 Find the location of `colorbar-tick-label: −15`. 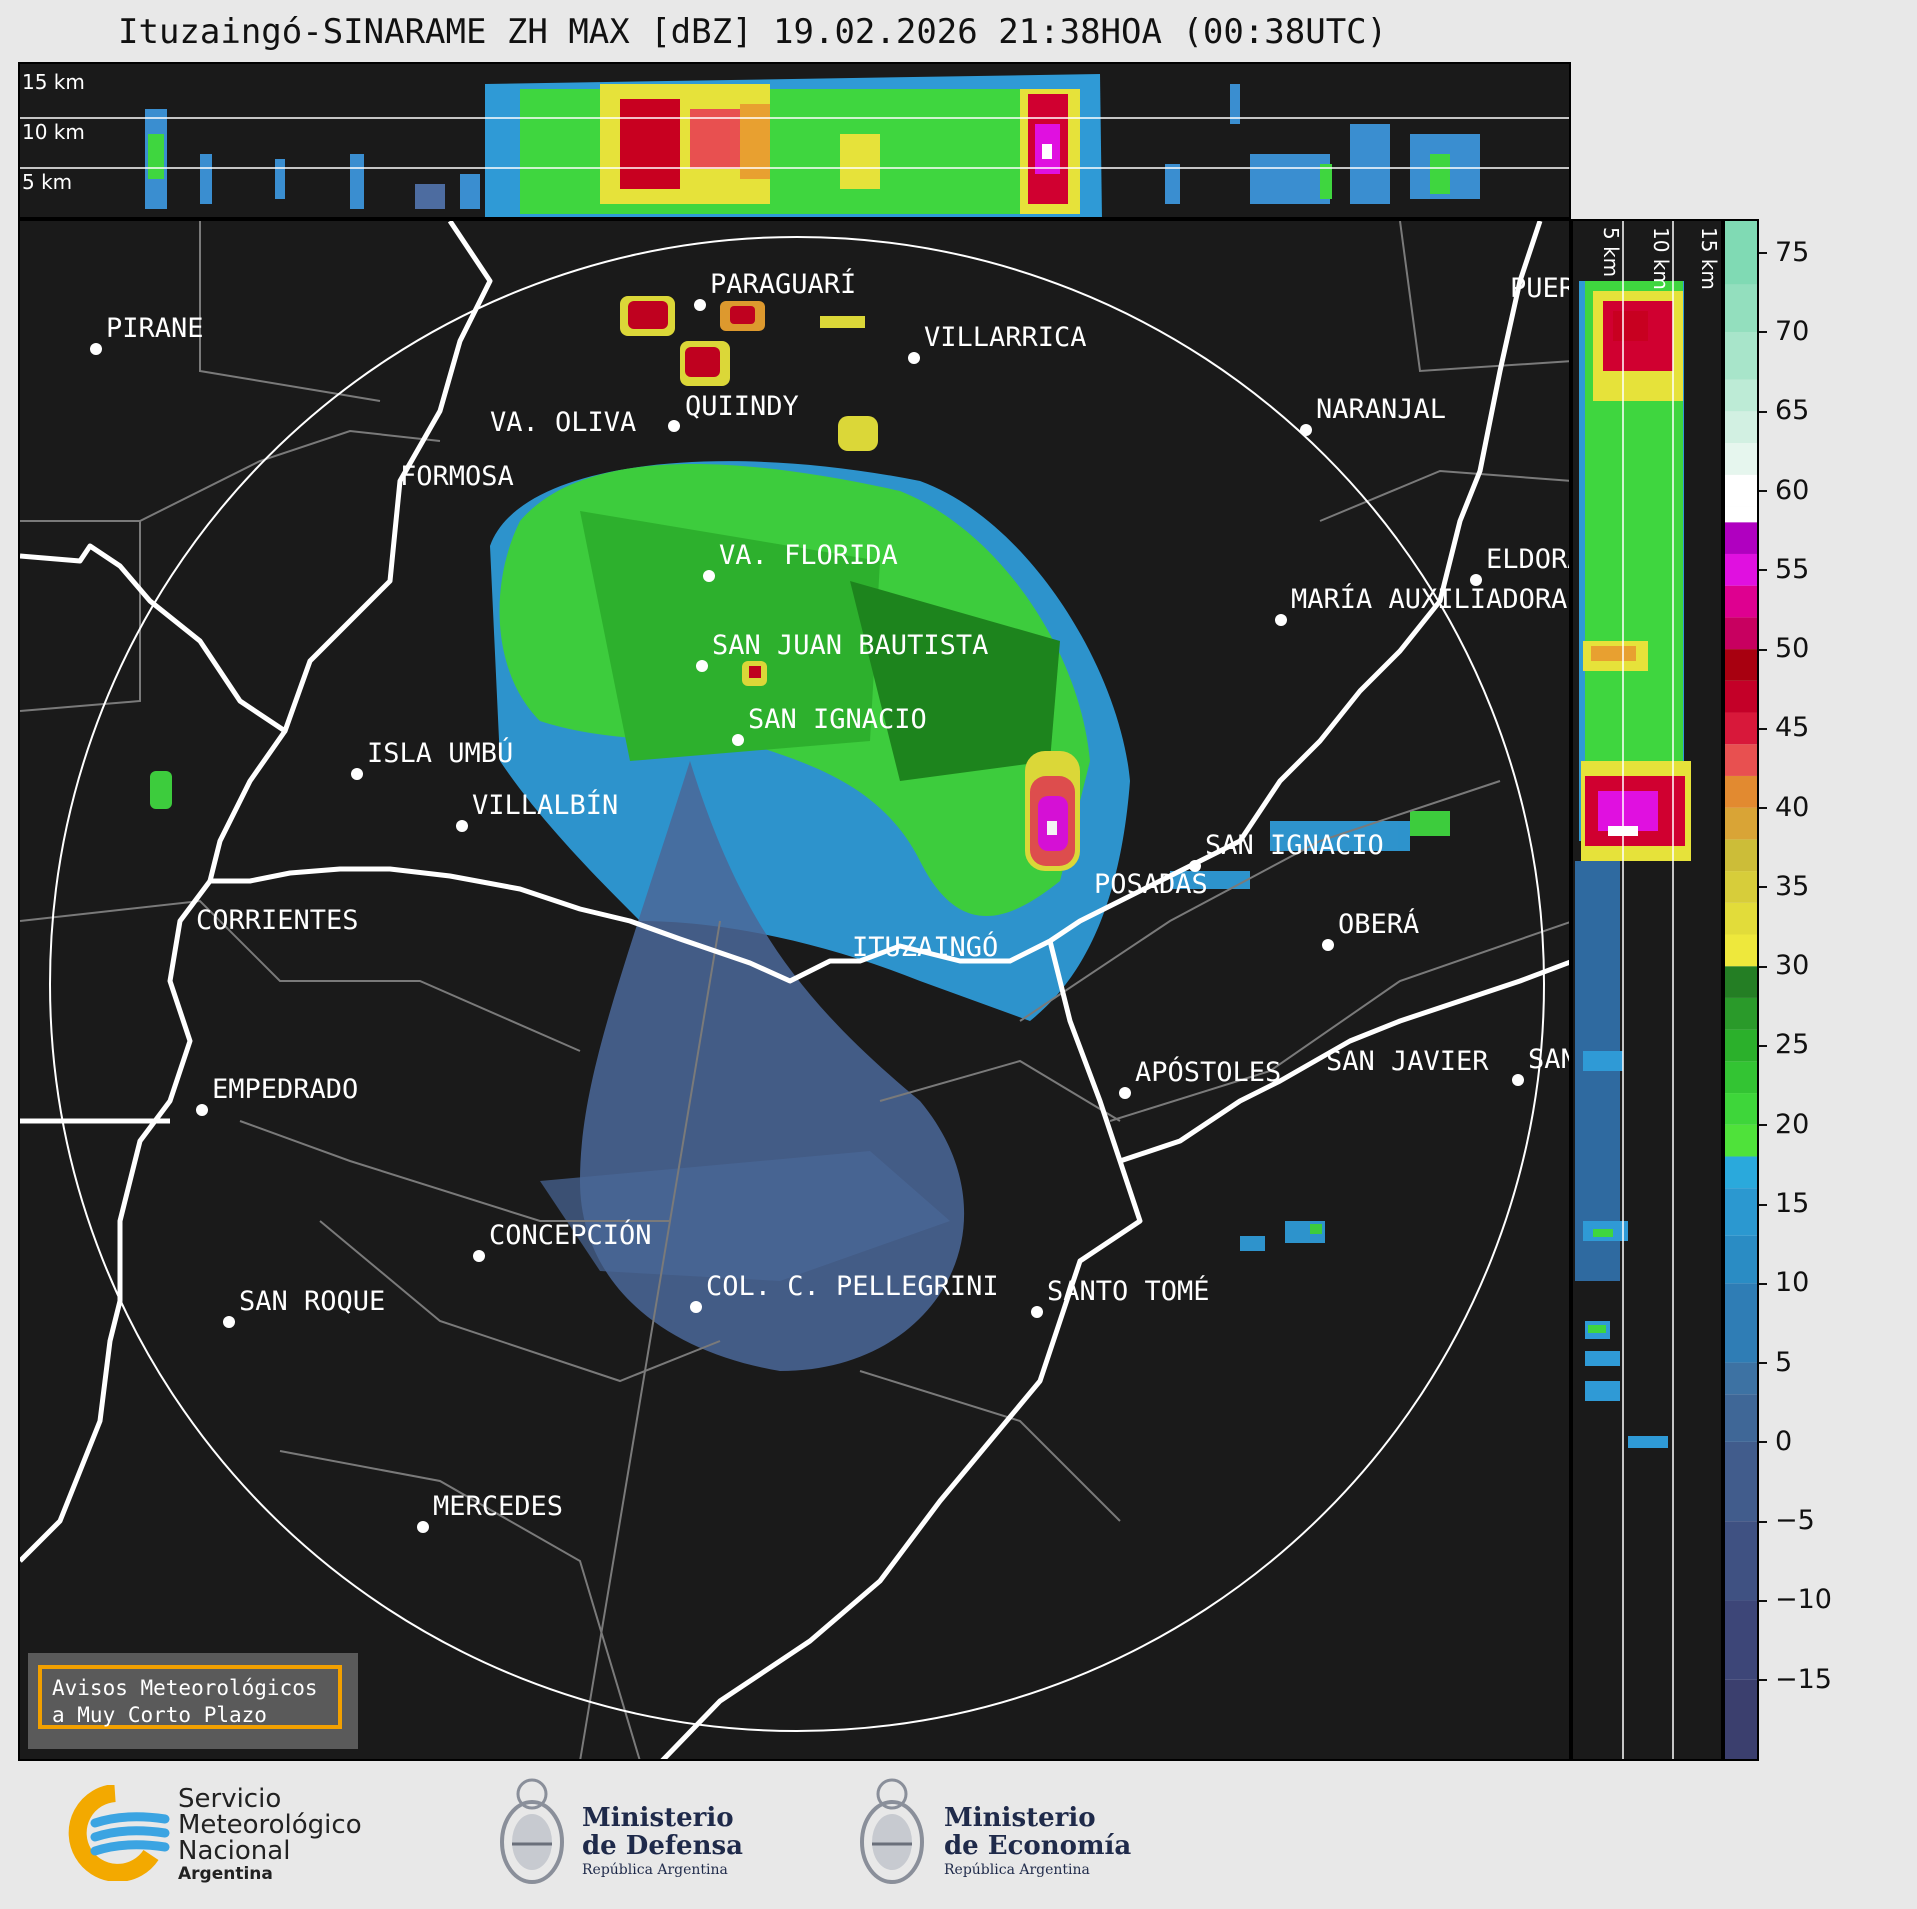

colorbar-tick-label: −15 is located at coordinates (1803, 1679).